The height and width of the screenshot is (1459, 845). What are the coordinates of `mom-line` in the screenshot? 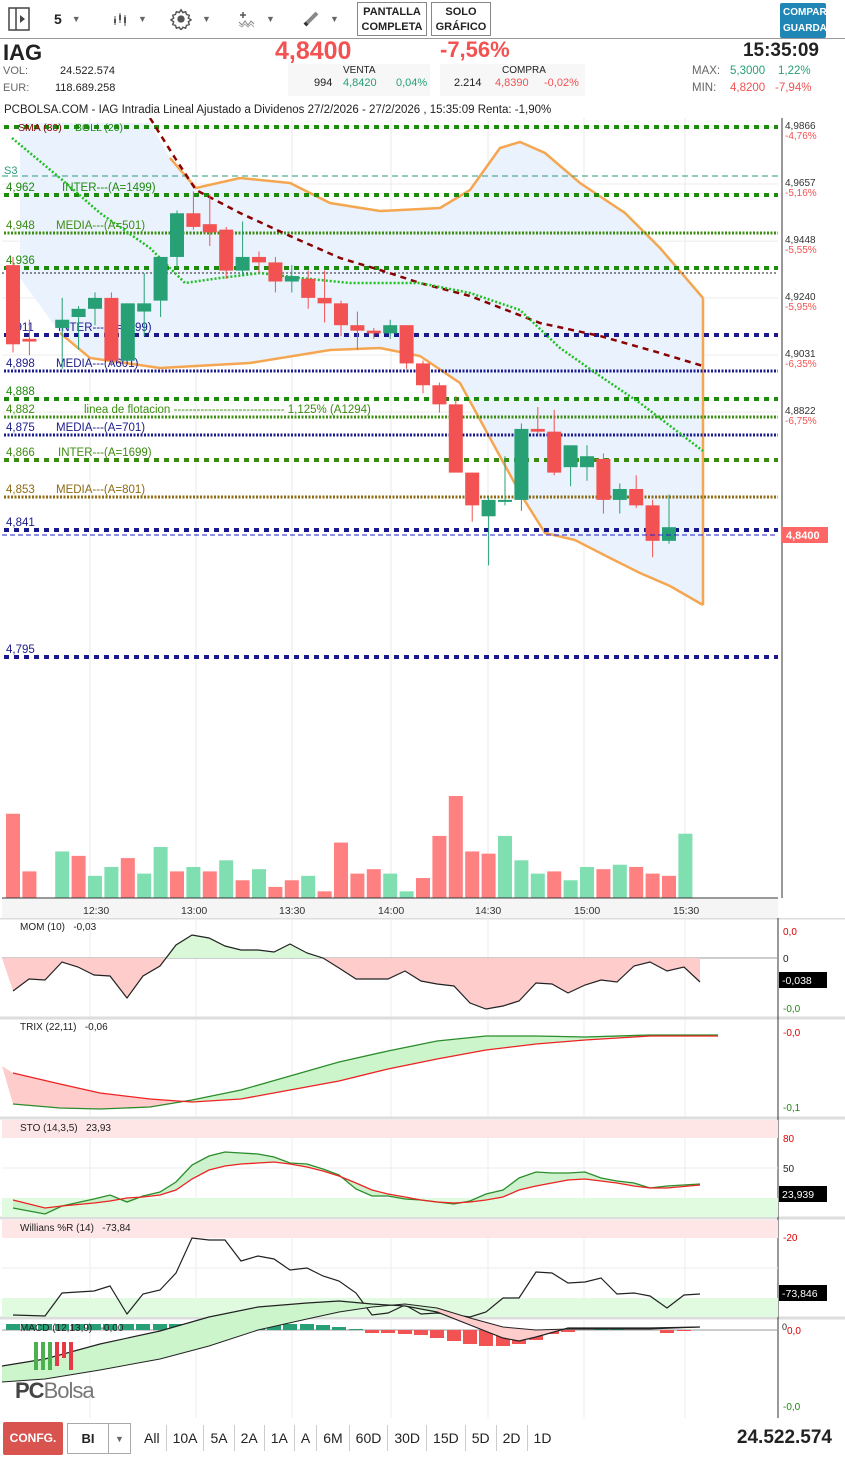 It's located at (356, 972).